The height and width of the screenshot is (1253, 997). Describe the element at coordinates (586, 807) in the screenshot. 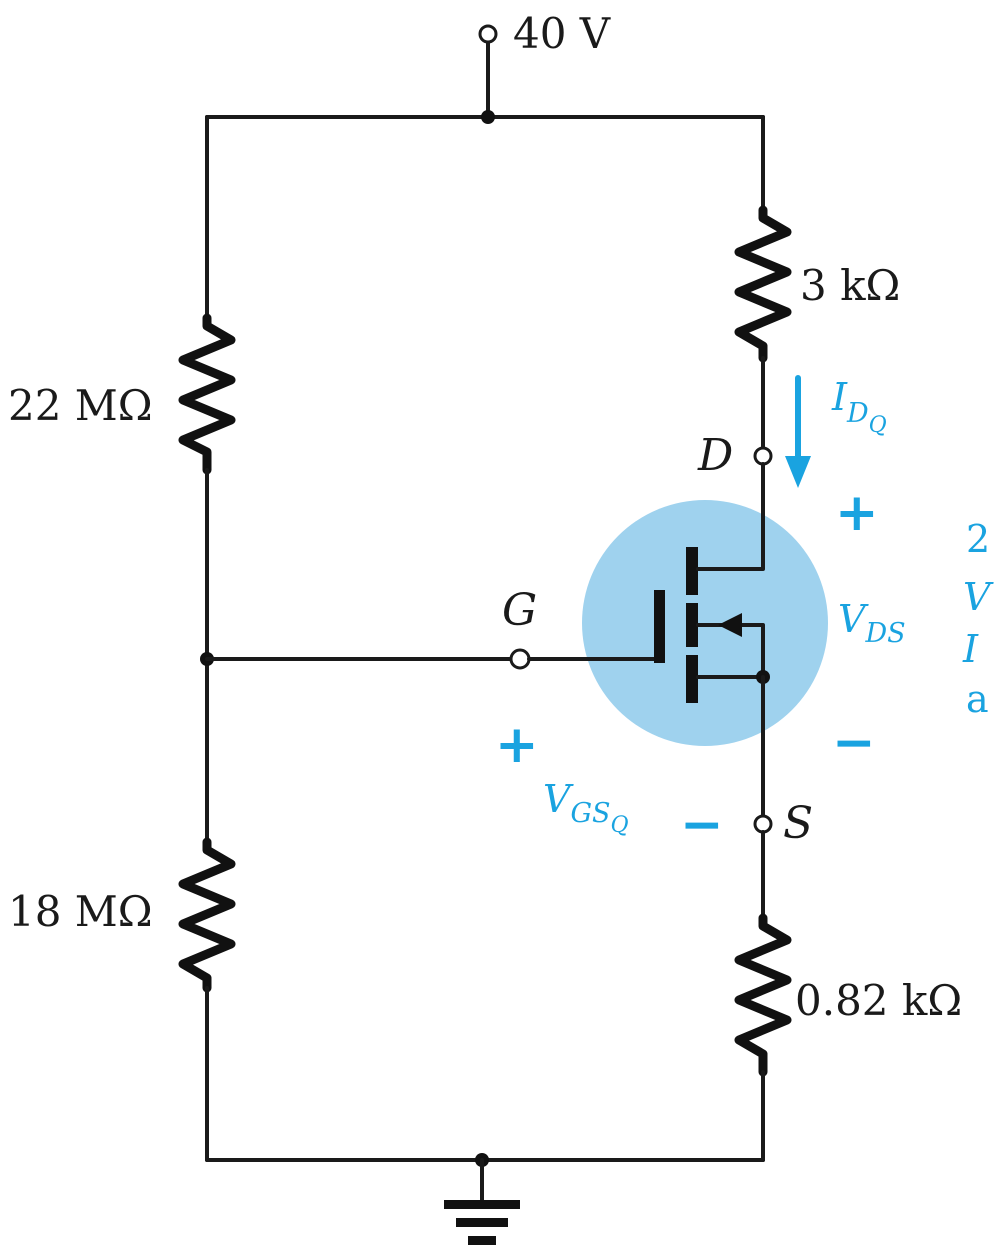

I see `vgs-q-annotation: VGSQ` at that location.